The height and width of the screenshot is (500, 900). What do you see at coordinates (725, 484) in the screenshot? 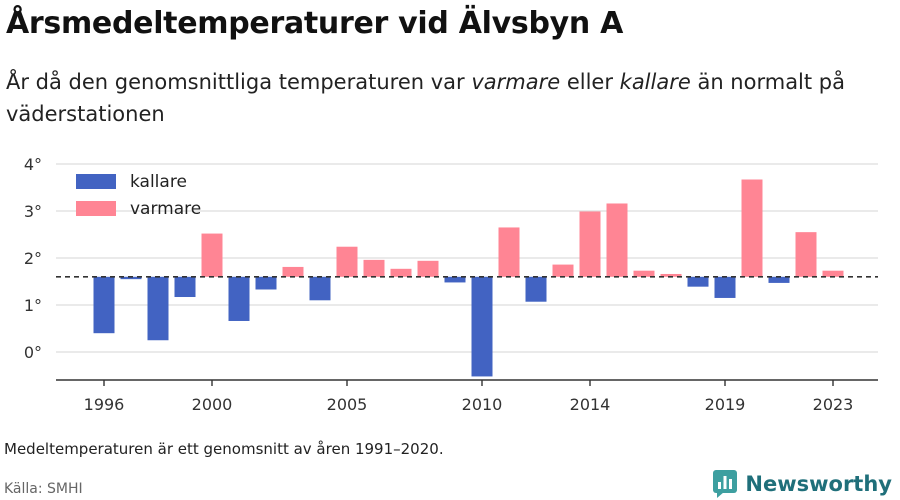
I see `newsworthy-logo-icon` at bounding box center [725, 484].